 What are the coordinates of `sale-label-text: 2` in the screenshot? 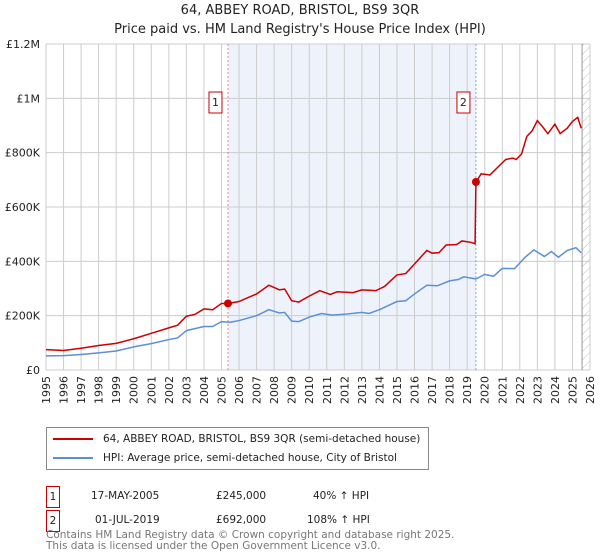 It's located at (463, 102).